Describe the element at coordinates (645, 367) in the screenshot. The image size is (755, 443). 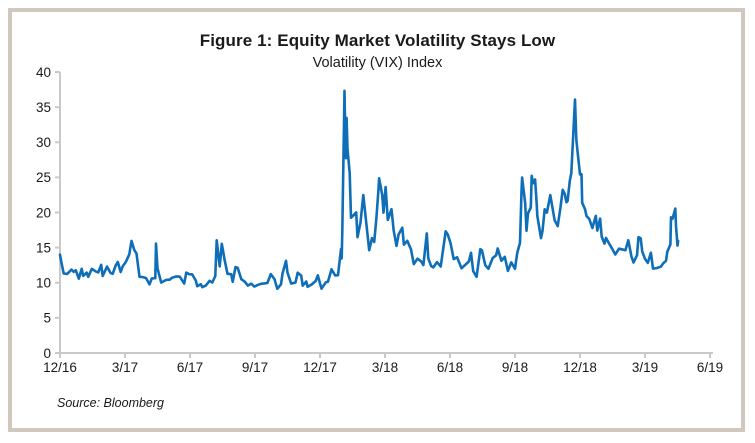
I see `x-tick-label: 3/19` at that location.